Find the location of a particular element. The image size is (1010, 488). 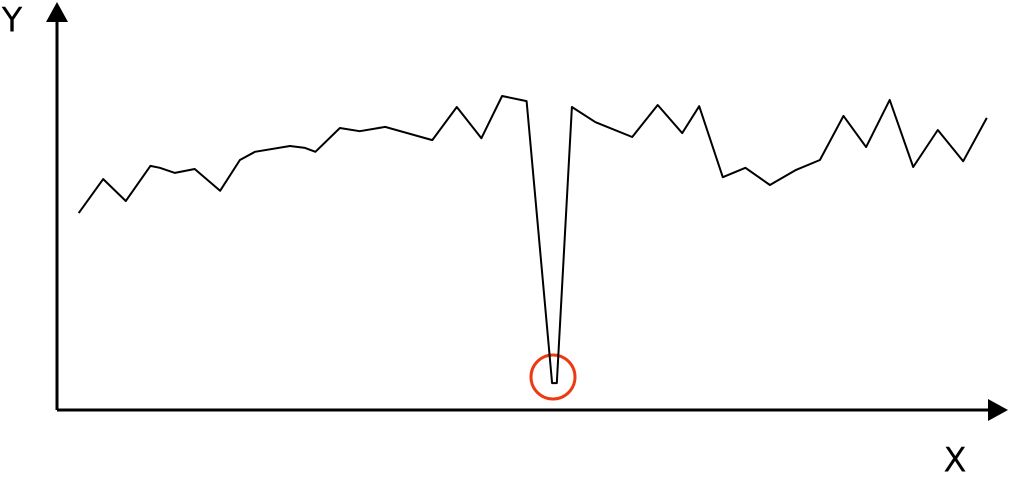

x-axis-label: X is located at coordinates (954, 461).